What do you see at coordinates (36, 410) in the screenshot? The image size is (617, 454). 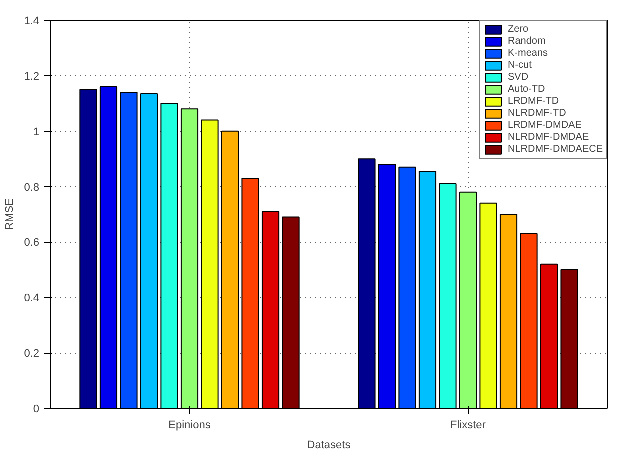 I see `y-tick-label: 0` at bounding box center [36, 410].